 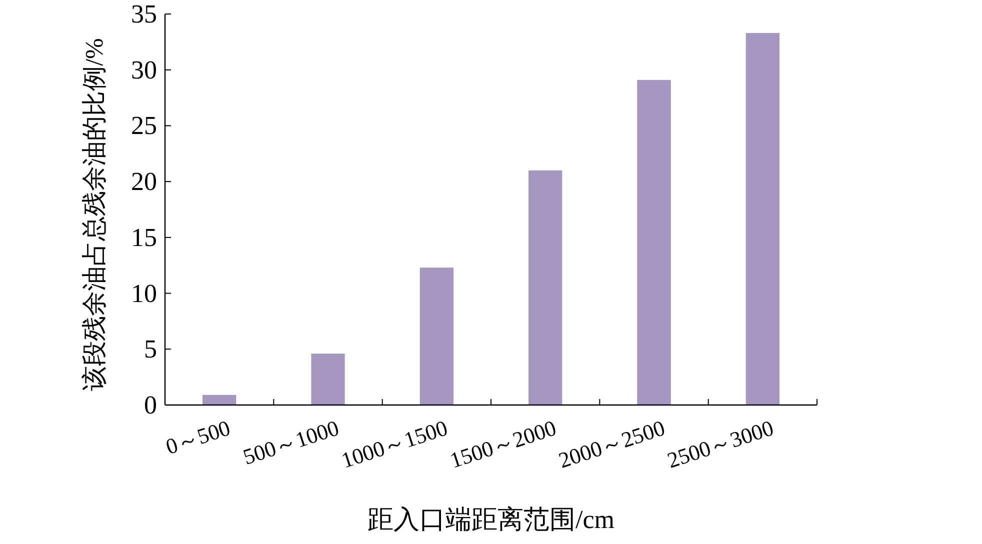 I want to click on x-axis-title: 距入口端距离范围/cm, so click(x=491, y=519).